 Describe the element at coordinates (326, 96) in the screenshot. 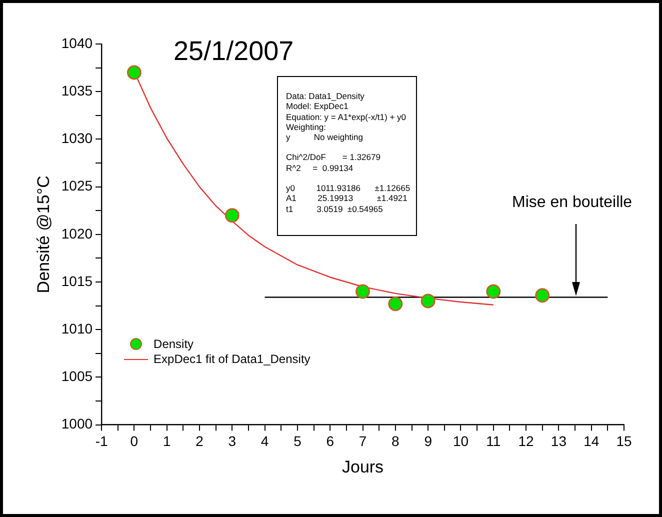

I see `annotation: Data: Data1_Density` at that location.